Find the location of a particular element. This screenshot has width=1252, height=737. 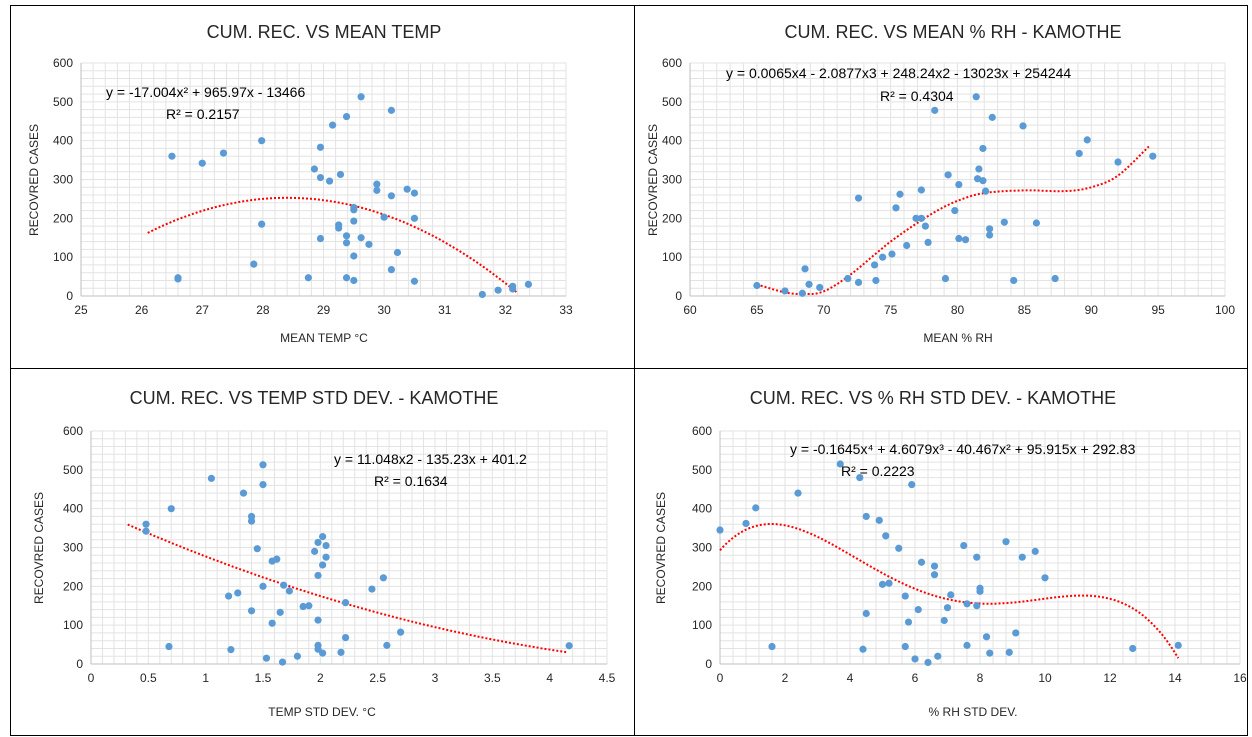

gridlines is located at coordinates (980, 547).